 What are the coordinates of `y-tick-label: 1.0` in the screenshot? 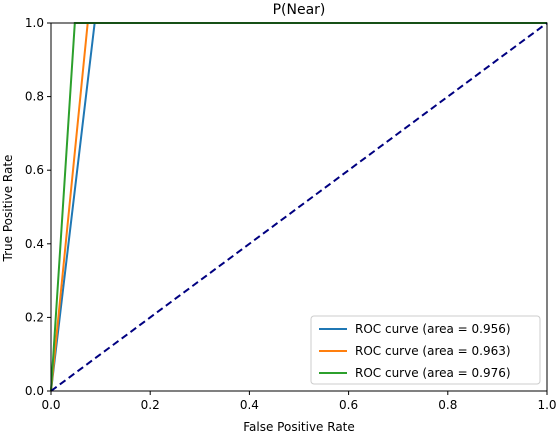 It's located at (34, 23).